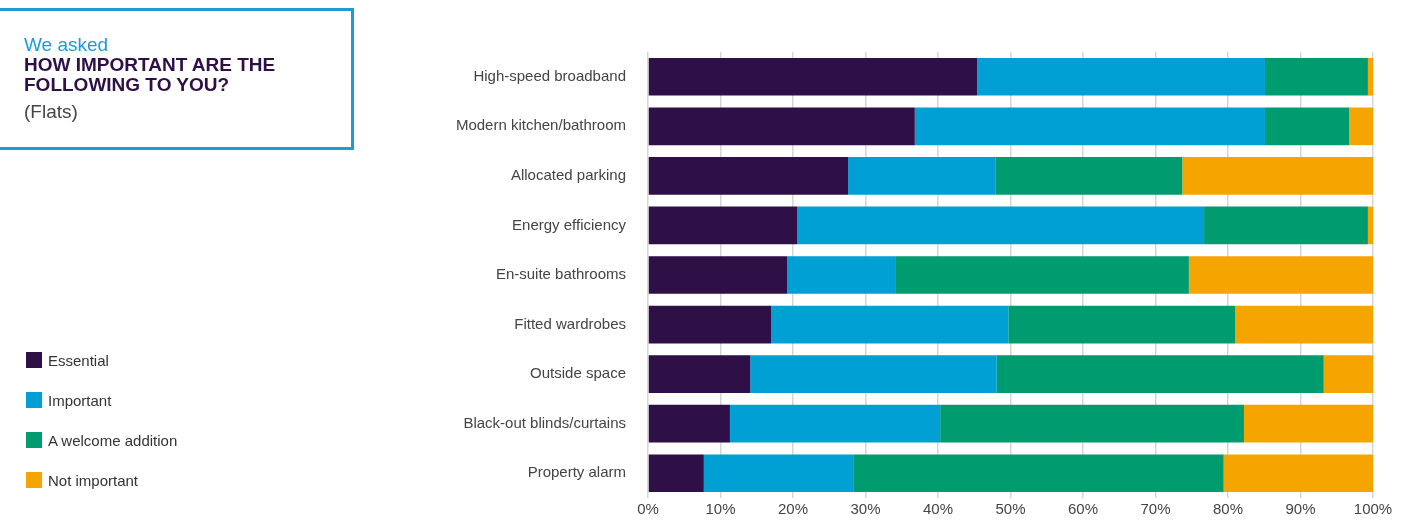 This screenshot has width=1420, height=529. I want to click on x-tick-label: 30%, so click(865, 509).